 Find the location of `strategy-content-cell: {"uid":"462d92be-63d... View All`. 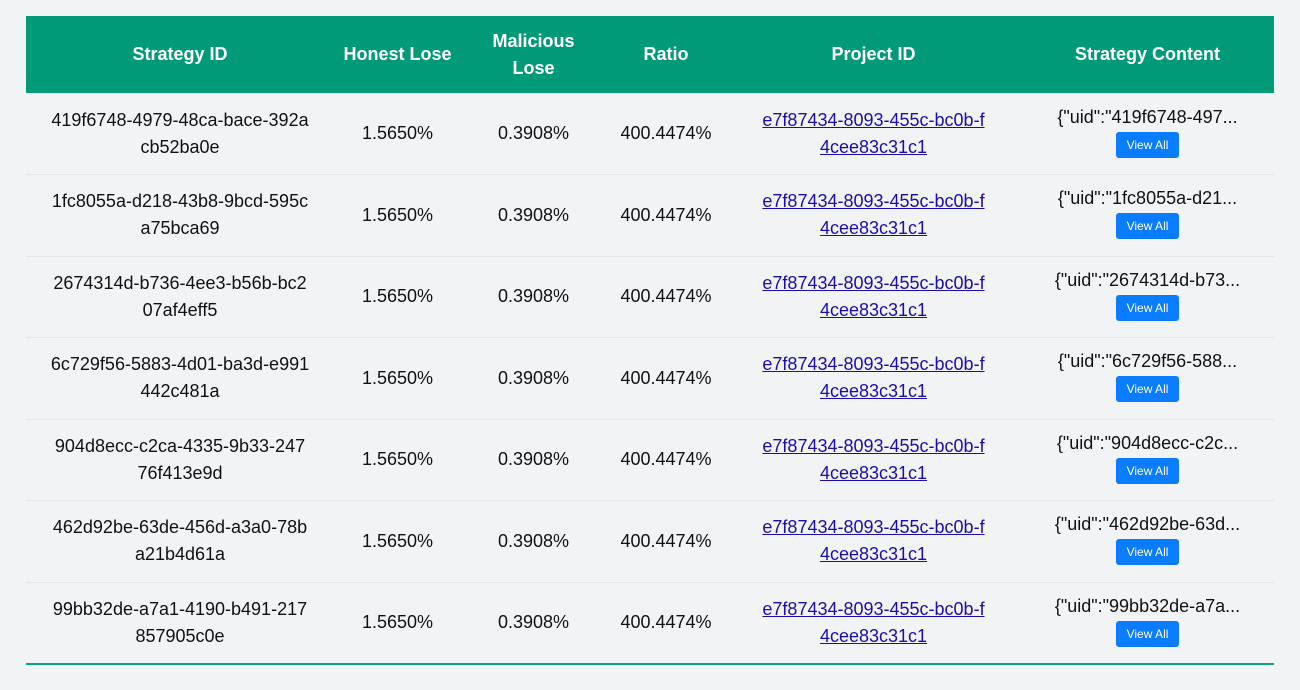

strategy-content-cell: {"uid":"462d92be-63d... View All is located at coordinates (1147, 542).